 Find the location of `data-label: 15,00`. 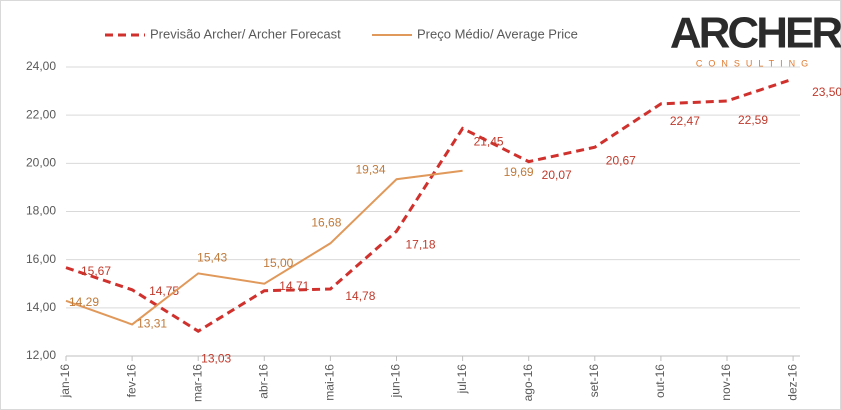

data-label: 15,00 is located at coordinates (278, 263).